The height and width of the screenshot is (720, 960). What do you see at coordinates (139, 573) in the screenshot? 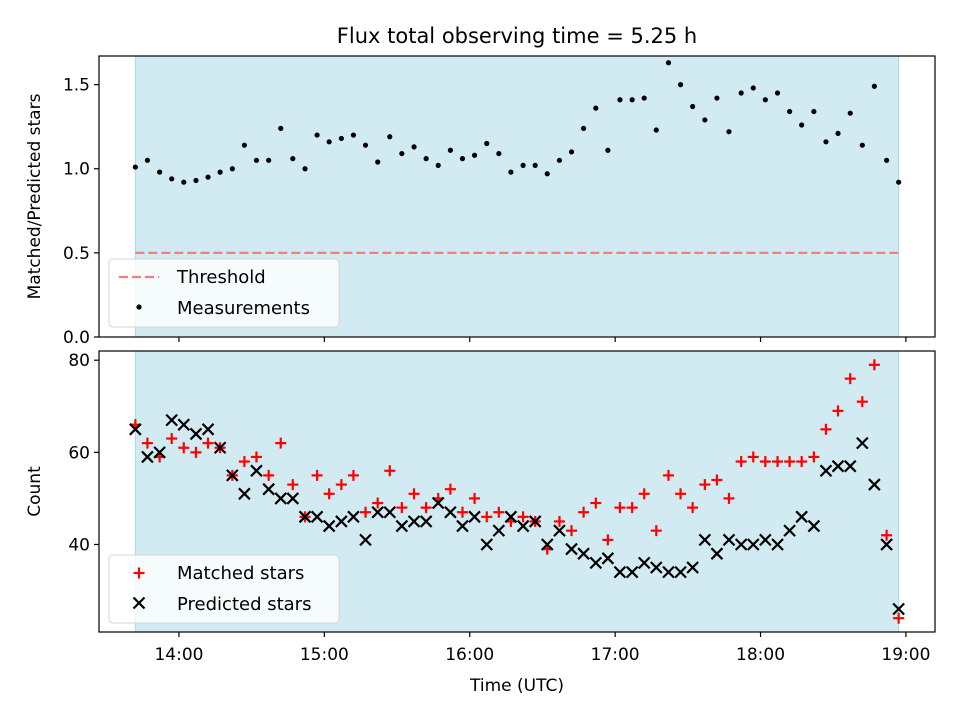
I see `matched-legend-glyph` at bounding box center [139, 573].